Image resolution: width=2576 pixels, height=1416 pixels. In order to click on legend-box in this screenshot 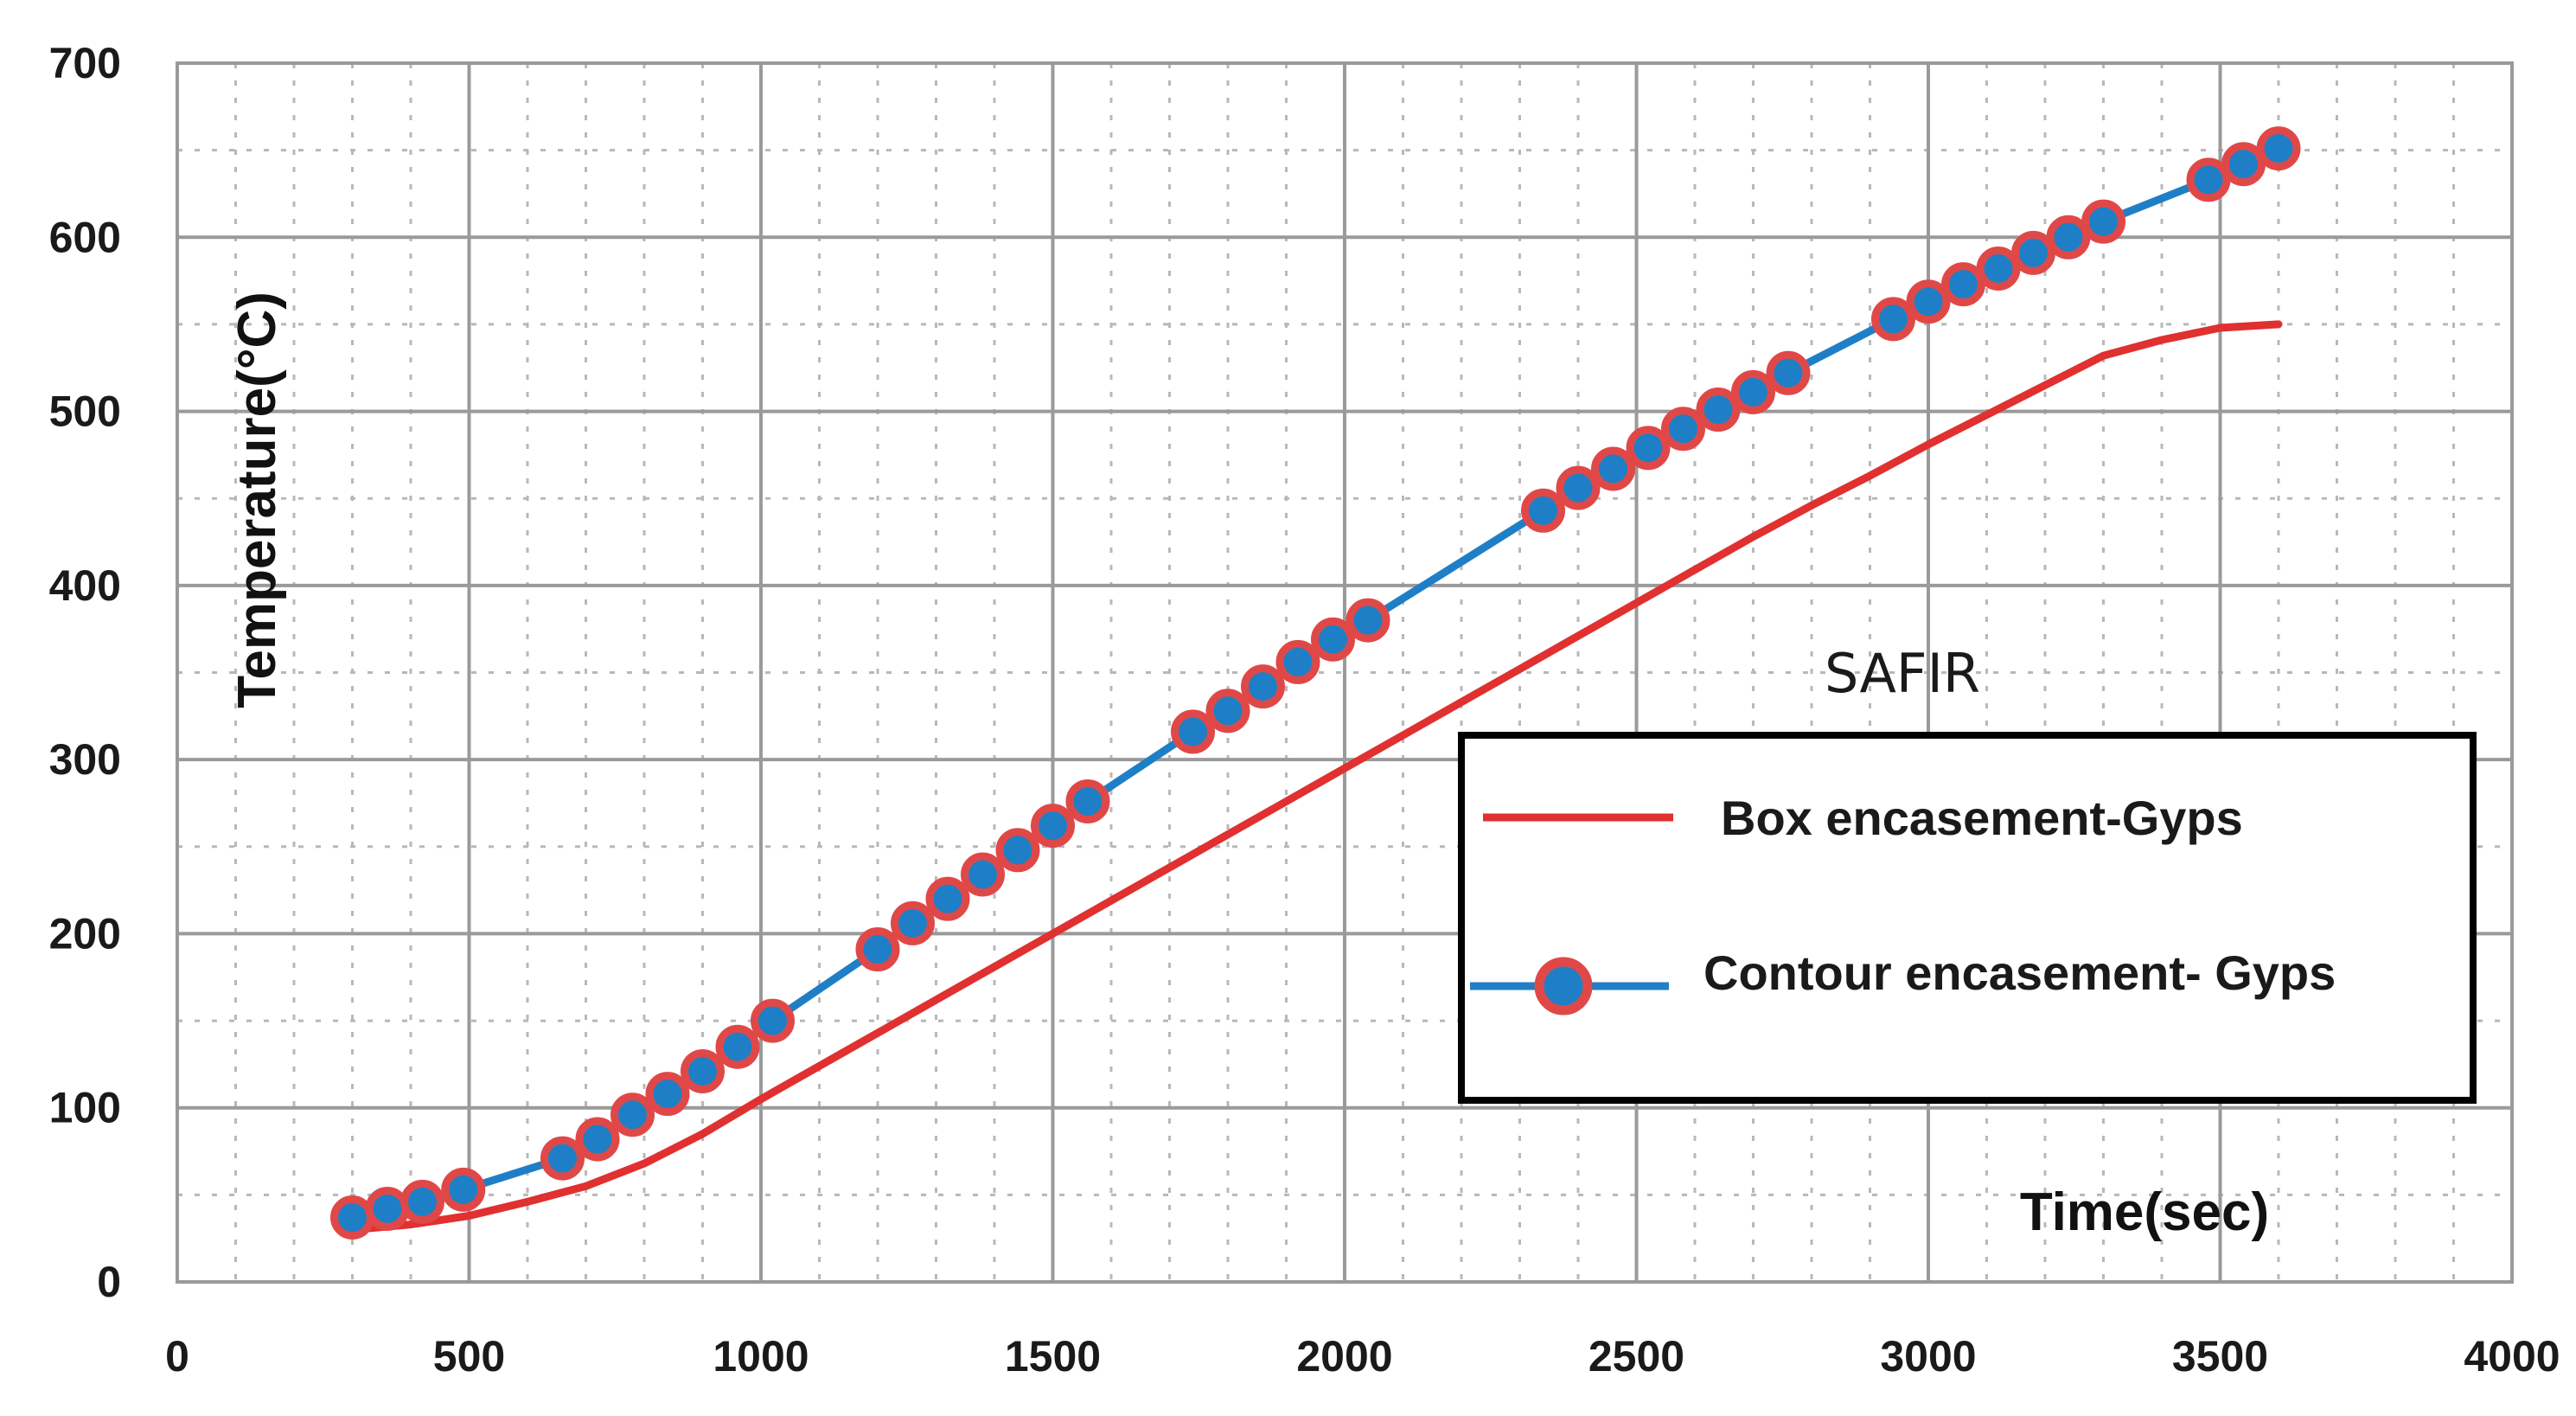, I will do `click(1968, 918)`.